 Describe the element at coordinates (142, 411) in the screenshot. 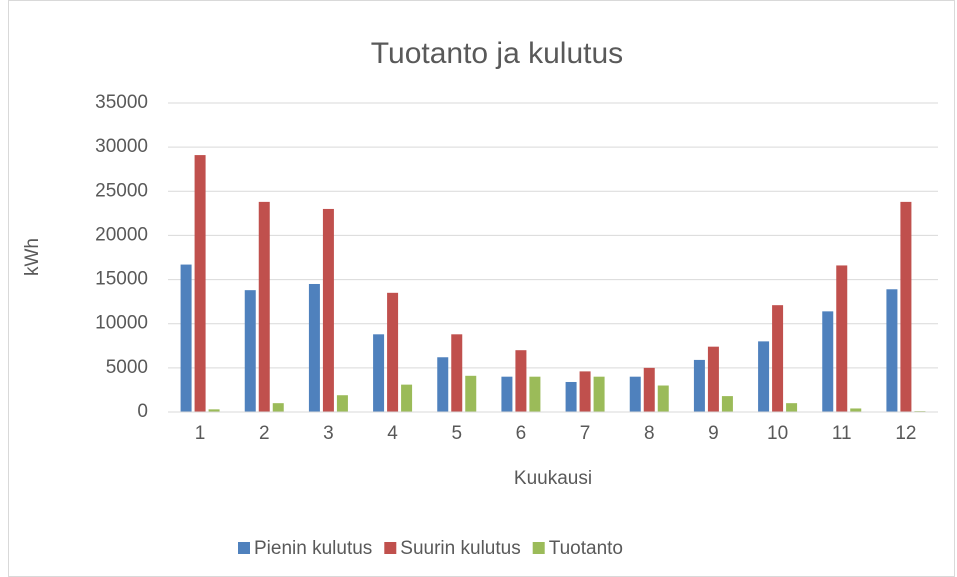

I see `y-tick-label: 0` at that location.